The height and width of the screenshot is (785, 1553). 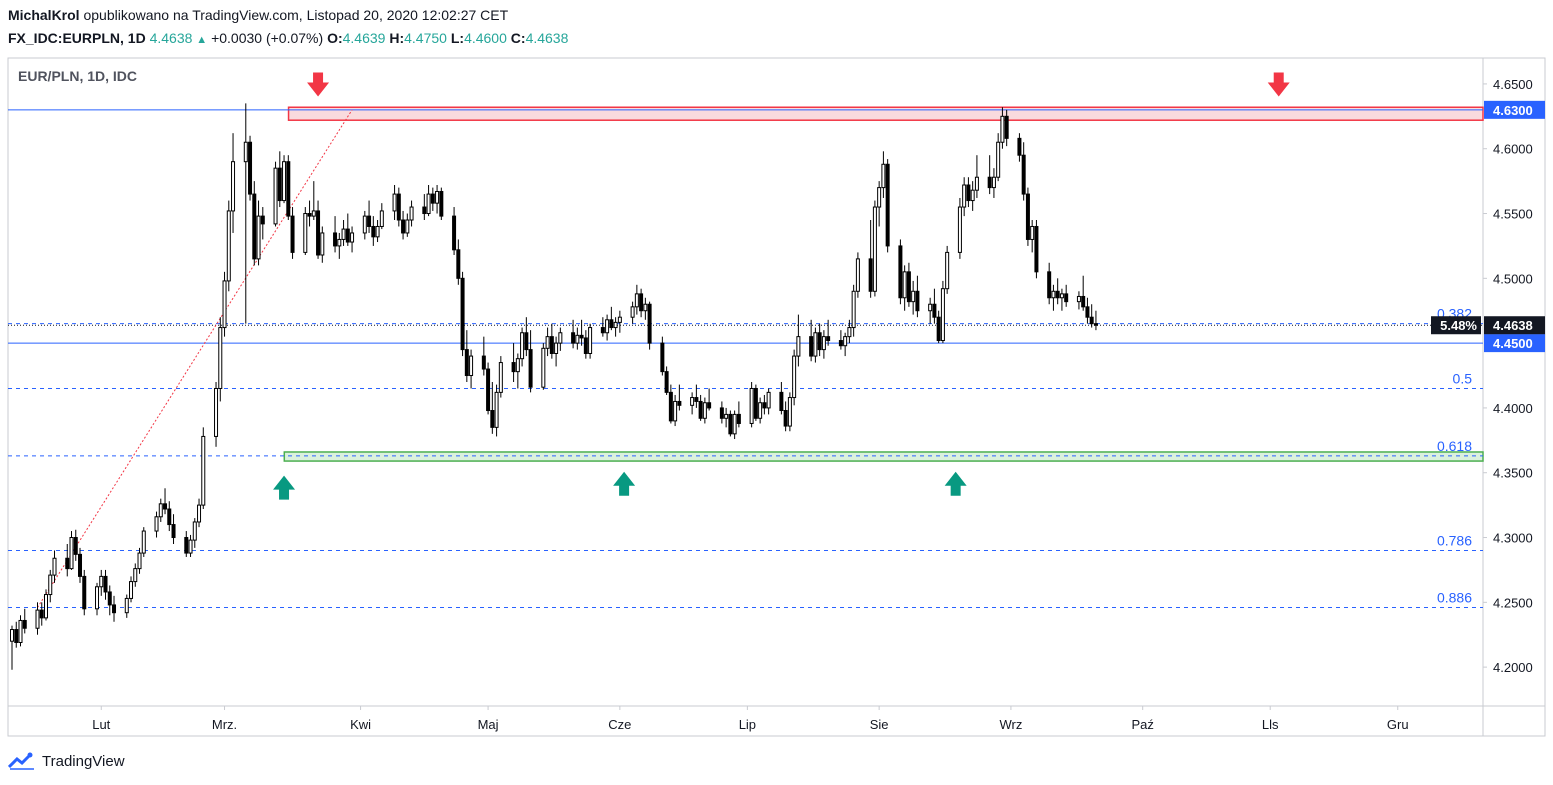 I want to click on author-name: MichalKrol, so click(x=44, y=15).